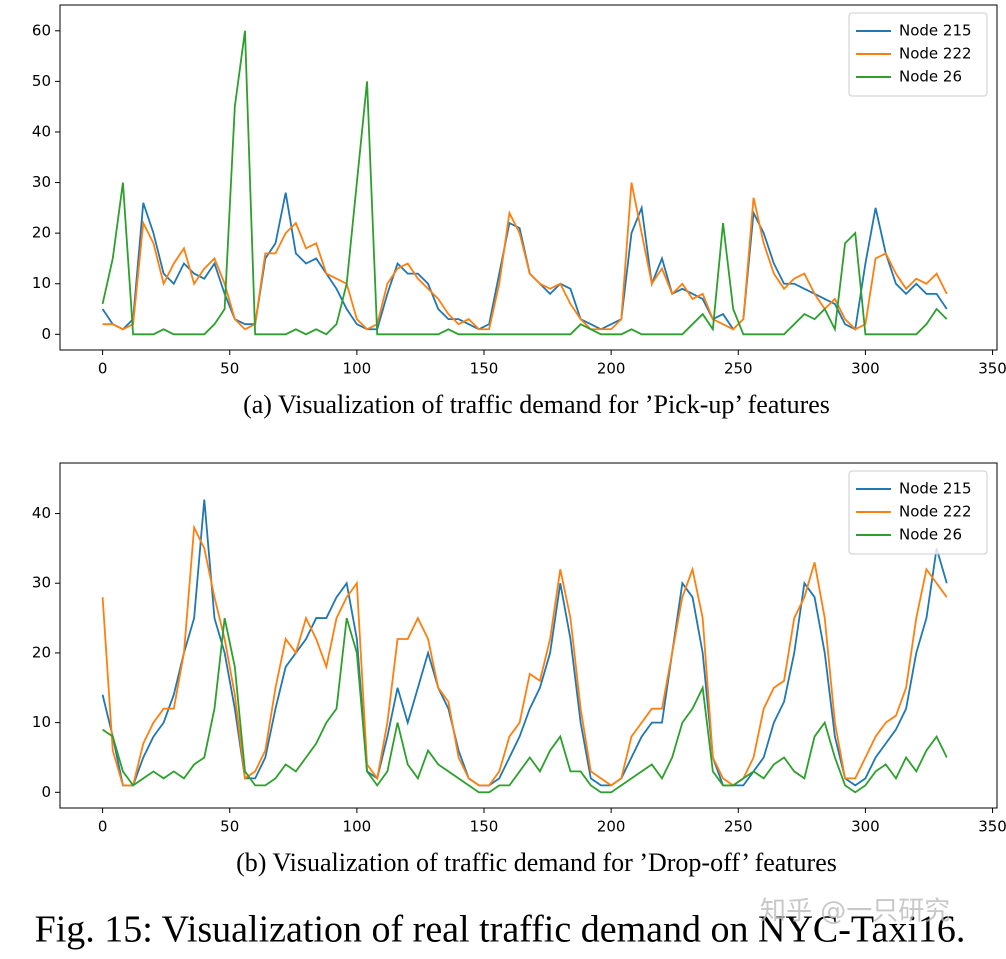 The width and height of the screenshot is (1006, 959). I want to click on y-tick-label: 60, so click(41, 30).